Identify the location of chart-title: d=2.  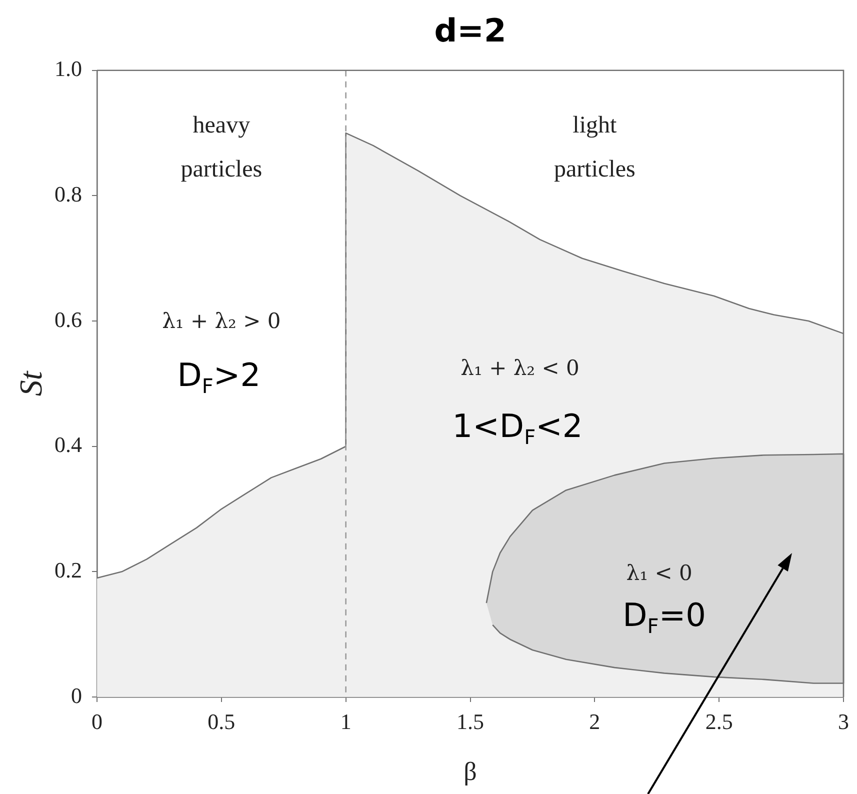
(470, 31).